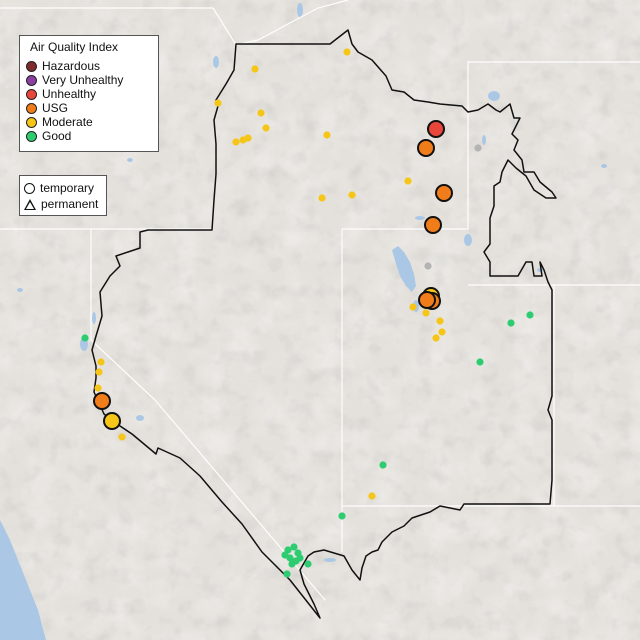 The width and height of the screenshot is (640, 640). Describe the element at coordinates (436, 129) in the screenshot. I see `sensor-marker-unhealthy` at that location.